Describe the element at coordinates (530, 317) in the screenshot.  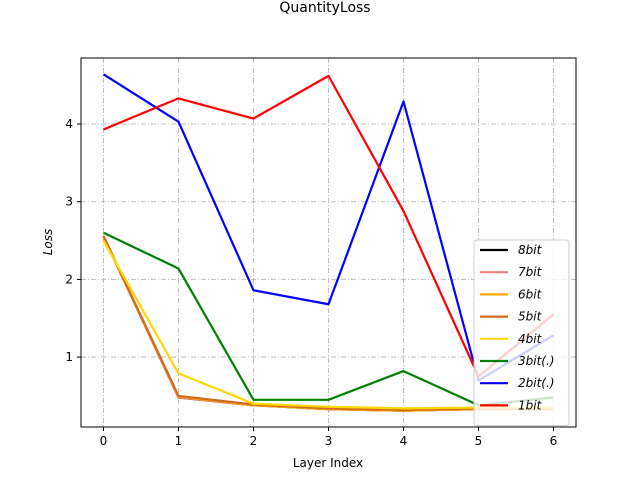
I see `legend-label: 5bit` at that location.